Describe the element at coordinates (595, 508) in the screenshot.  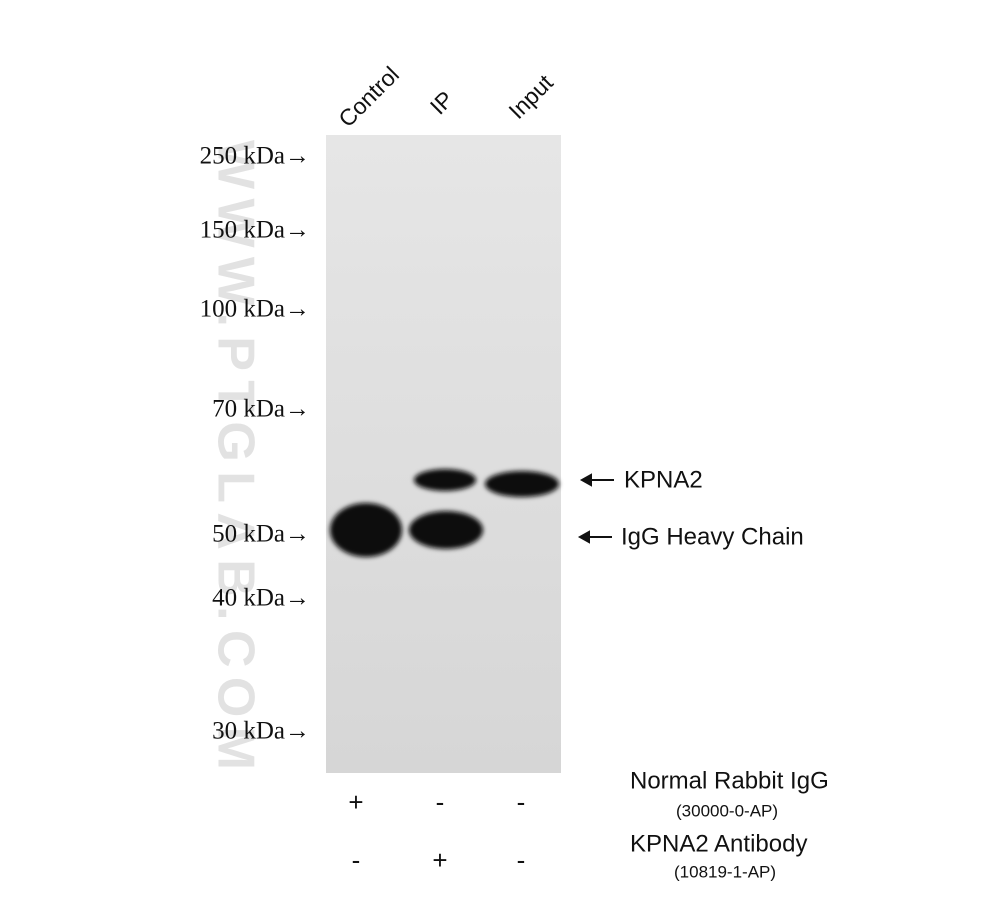
I see `band-arrows` at that location.